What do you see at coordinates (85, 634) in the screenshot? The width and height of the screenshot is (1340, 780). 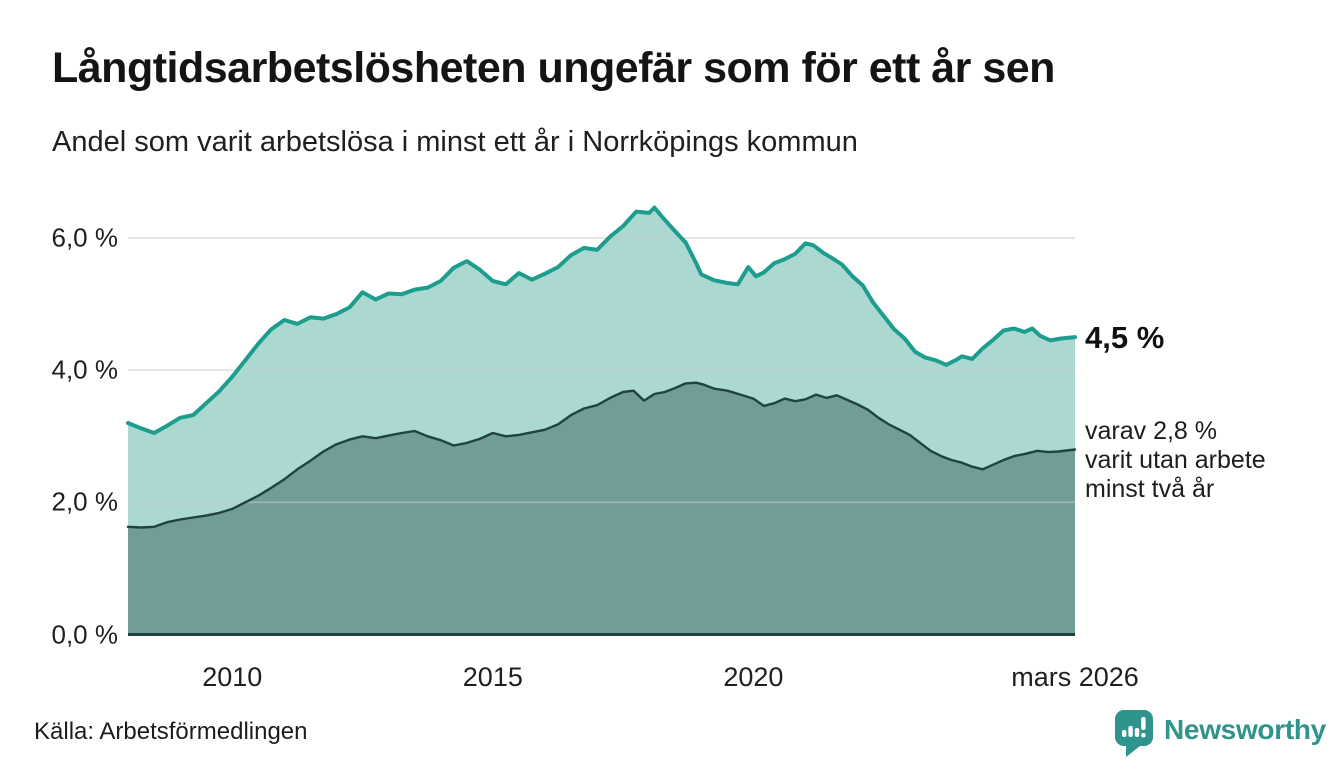 I see `y-axis-tick-label: 0,0 %` at bounding box center [85, 634].